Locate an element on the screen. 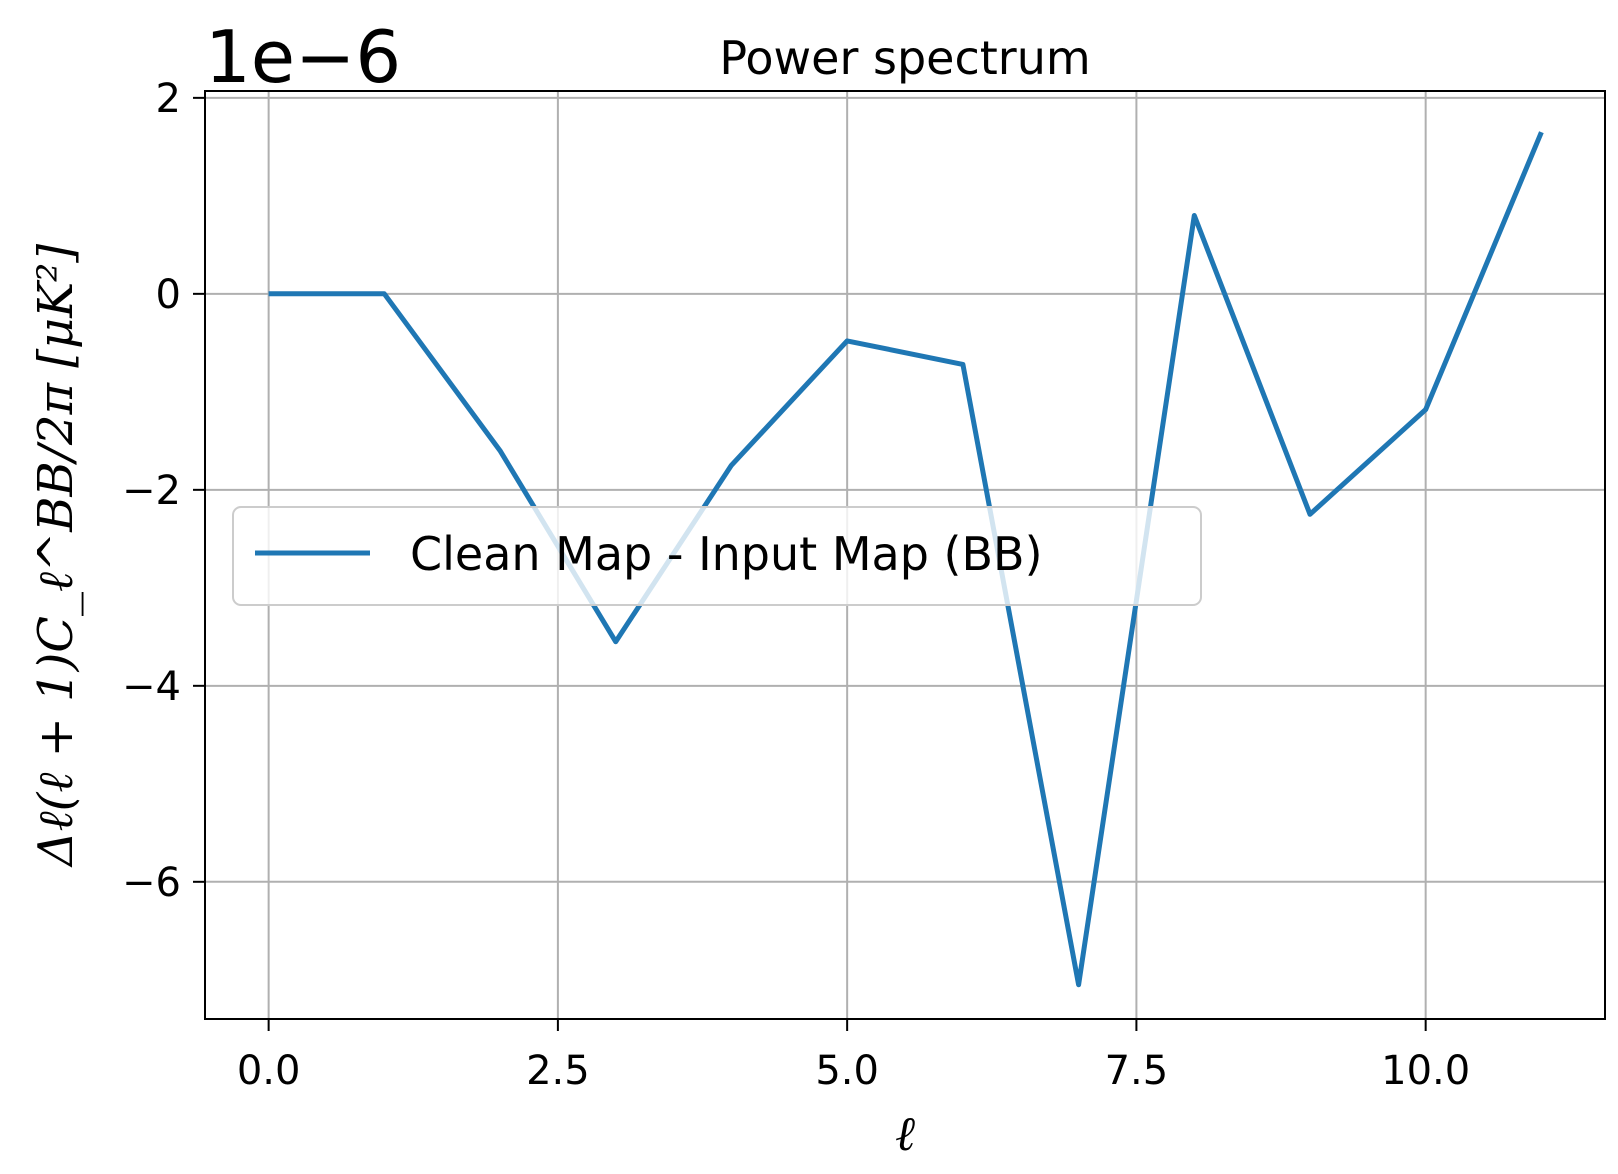 This screenshot has width=1618, height=1174. x-tick-label: 5.0 is located at coordinates (847, 1071).